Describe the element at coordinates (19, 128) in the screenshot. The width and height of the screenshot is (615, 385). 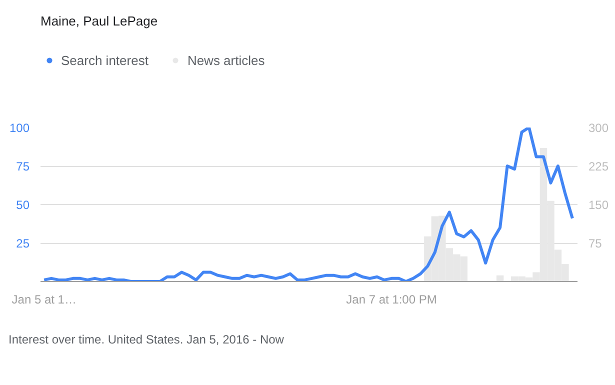
I see `y-tick-label: 100` at that location.